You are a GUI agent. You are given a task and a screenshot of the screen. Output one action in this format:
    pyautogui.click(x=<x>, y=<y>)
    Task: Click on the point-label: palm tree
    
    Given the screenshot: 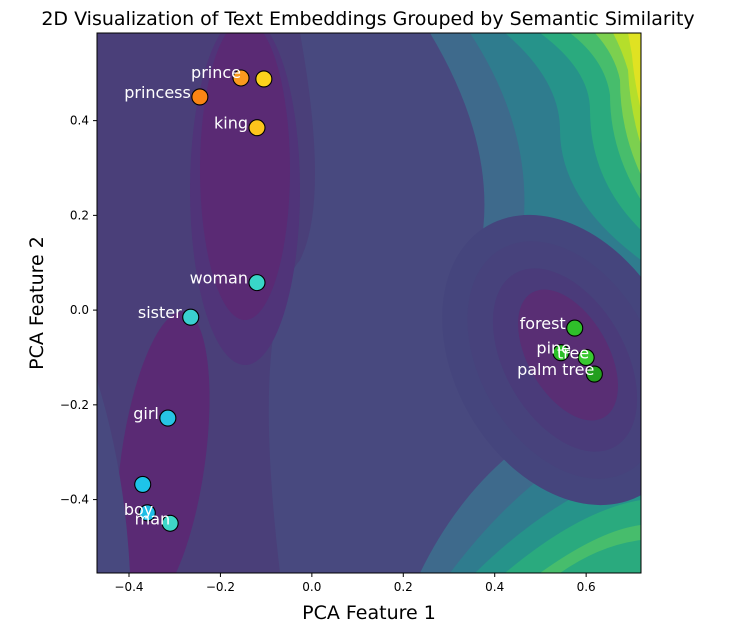 What is the action you would take?
    pyautogui.click(x=555, y=369)
    